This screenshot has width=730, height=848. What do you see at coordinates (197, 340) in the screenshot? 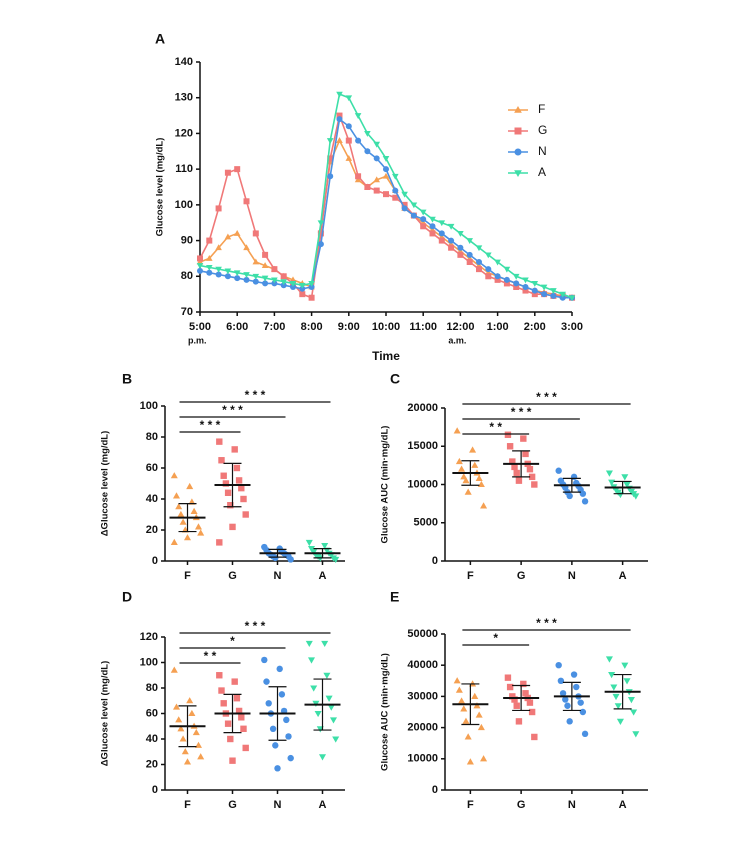
I see `x-sublabel: p.m.` at bounding box center [197, 340].